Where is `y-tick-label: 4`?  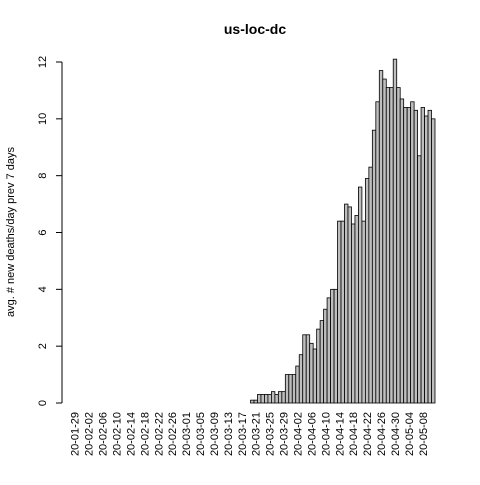
y-tick-label: 4 is located at coordinates (43, 289).